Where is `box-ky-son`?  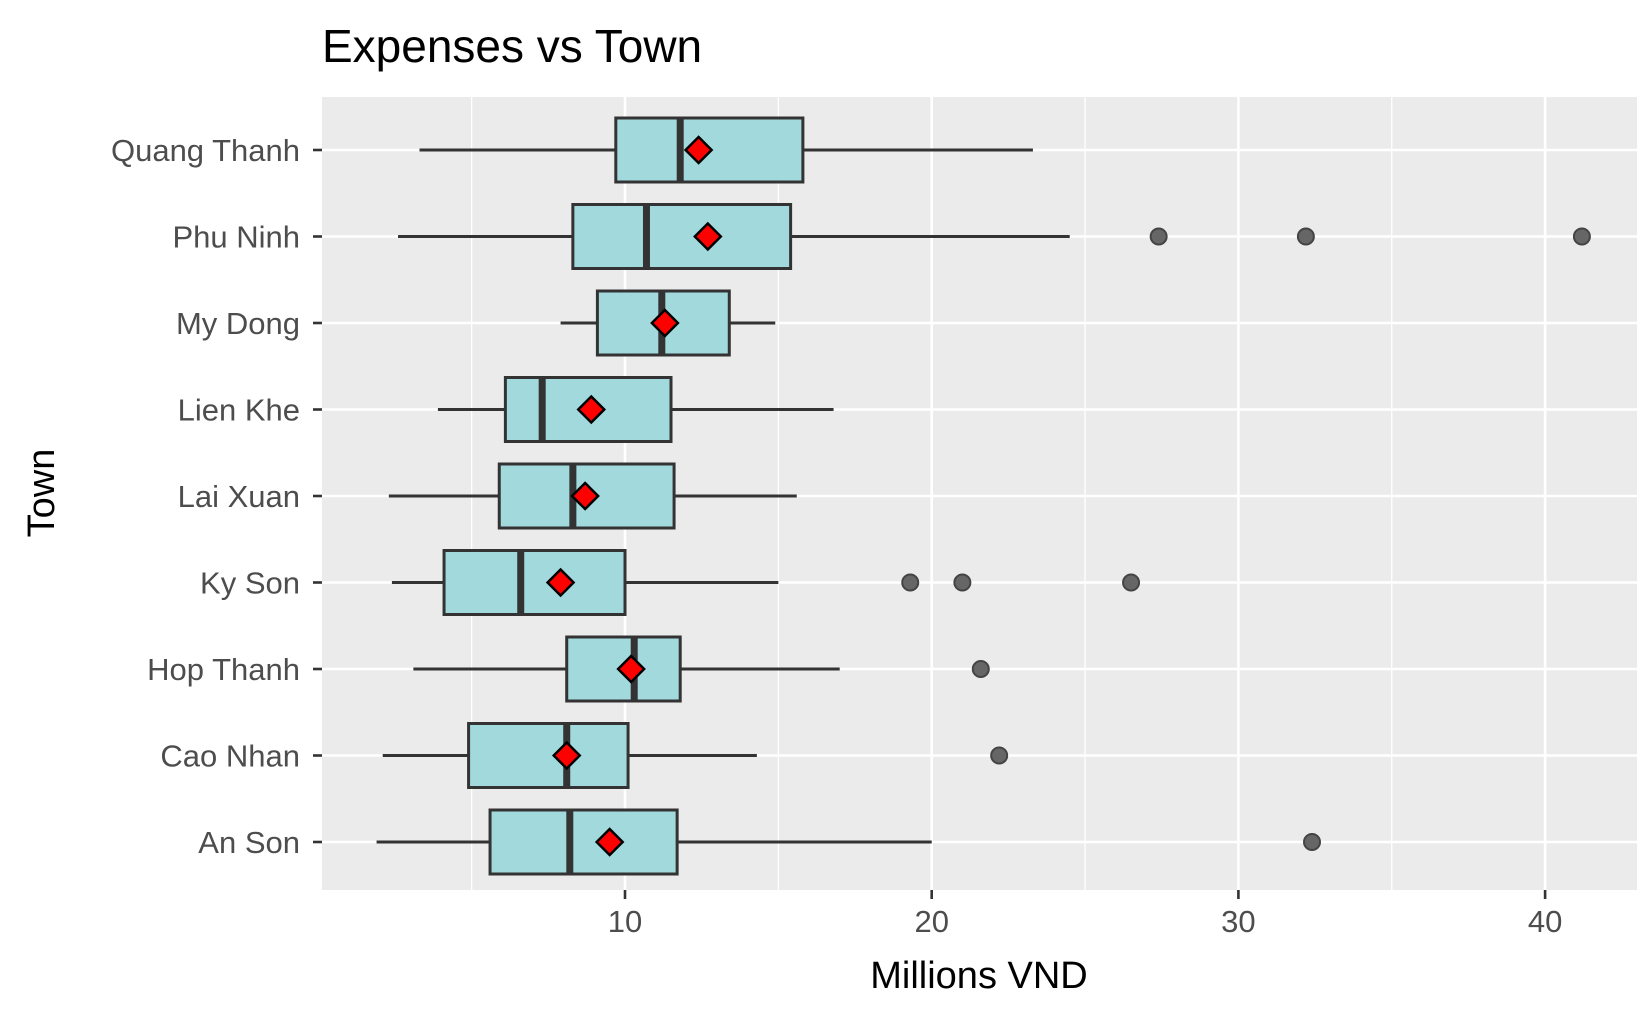
box-ky-son is located at coordinates (766, 582).